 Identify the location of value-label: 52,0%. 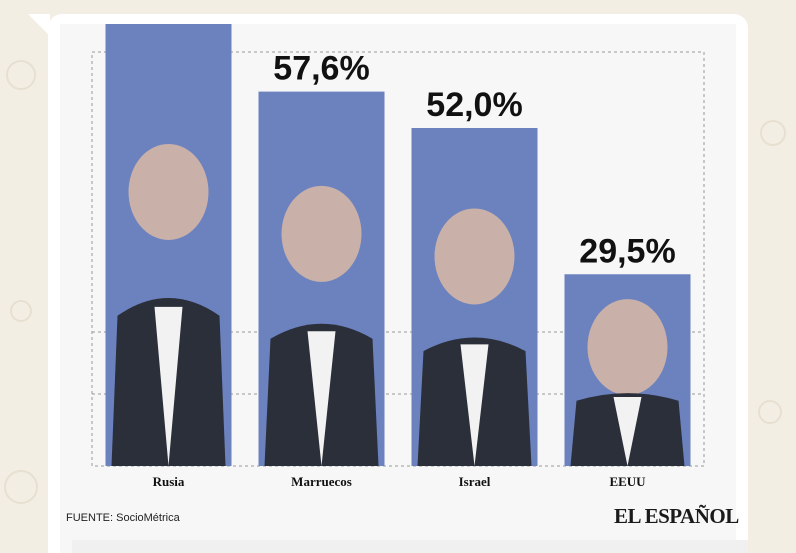
(474, 105).